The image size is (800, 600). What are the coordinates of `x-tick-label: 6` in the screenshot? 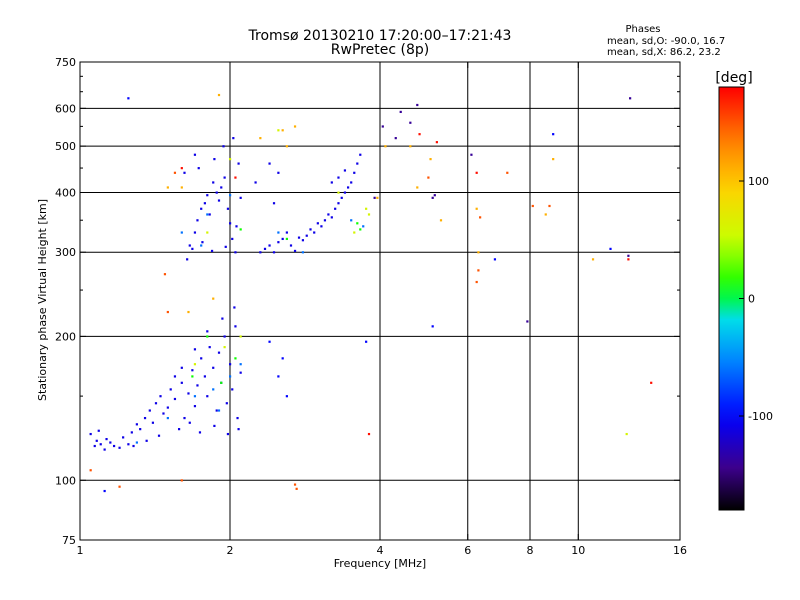 It's located at (467, 550).